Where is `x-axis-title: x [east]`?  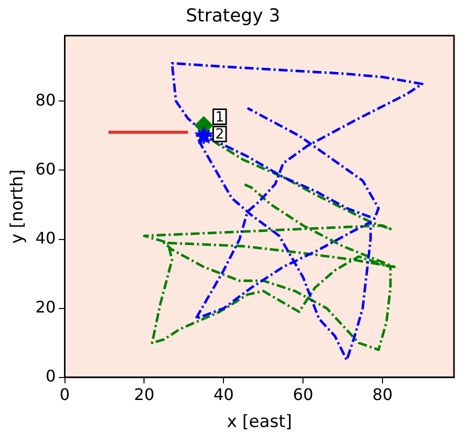 x-axis-title: x [east] is located at coordinates (259, 422).